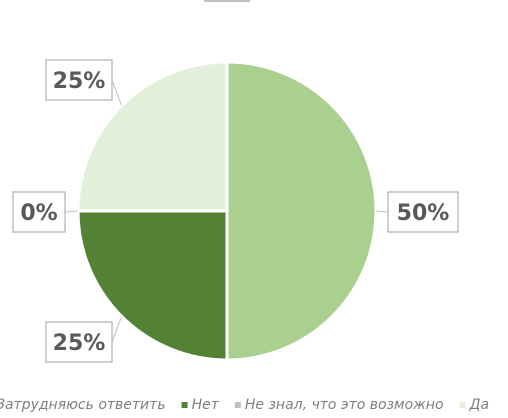 The width and height of the screenshot is (508, 418). I want to click on data-label-4: 25%, so click(79, 81).